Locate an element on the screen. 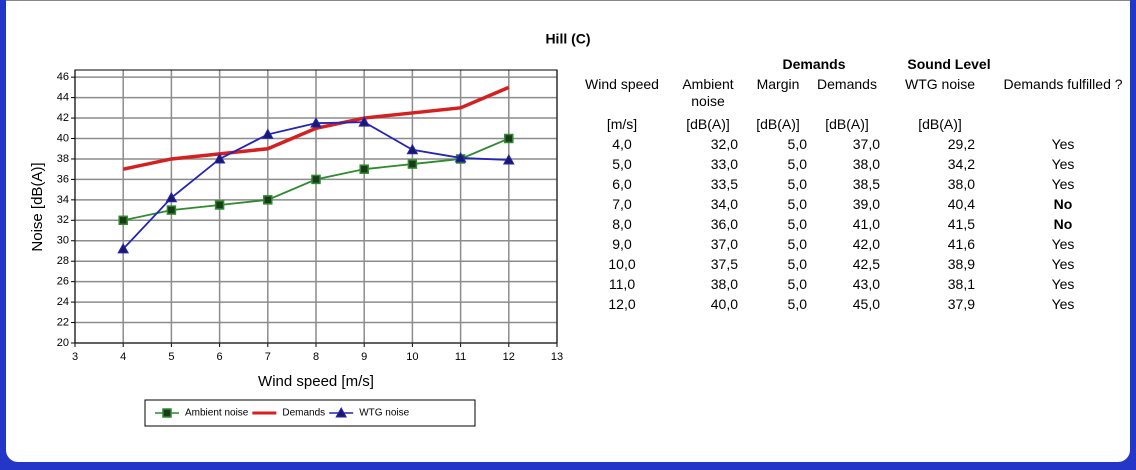  group-header: Sound Level is located at coordinates (949, 64).